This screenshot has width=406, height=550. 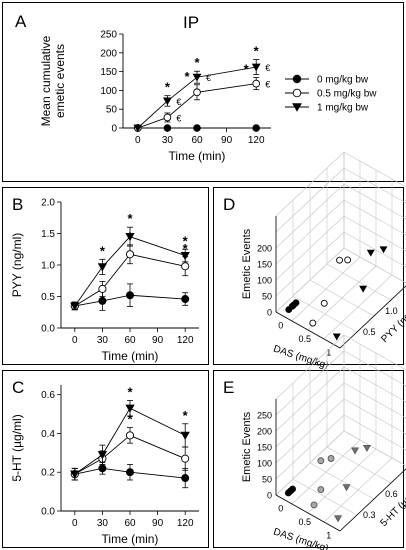 What do you see at coordinates (48, 203) in the screenshot?
I see `y-tick-label: 2.0` at bounding box center [48, 203].